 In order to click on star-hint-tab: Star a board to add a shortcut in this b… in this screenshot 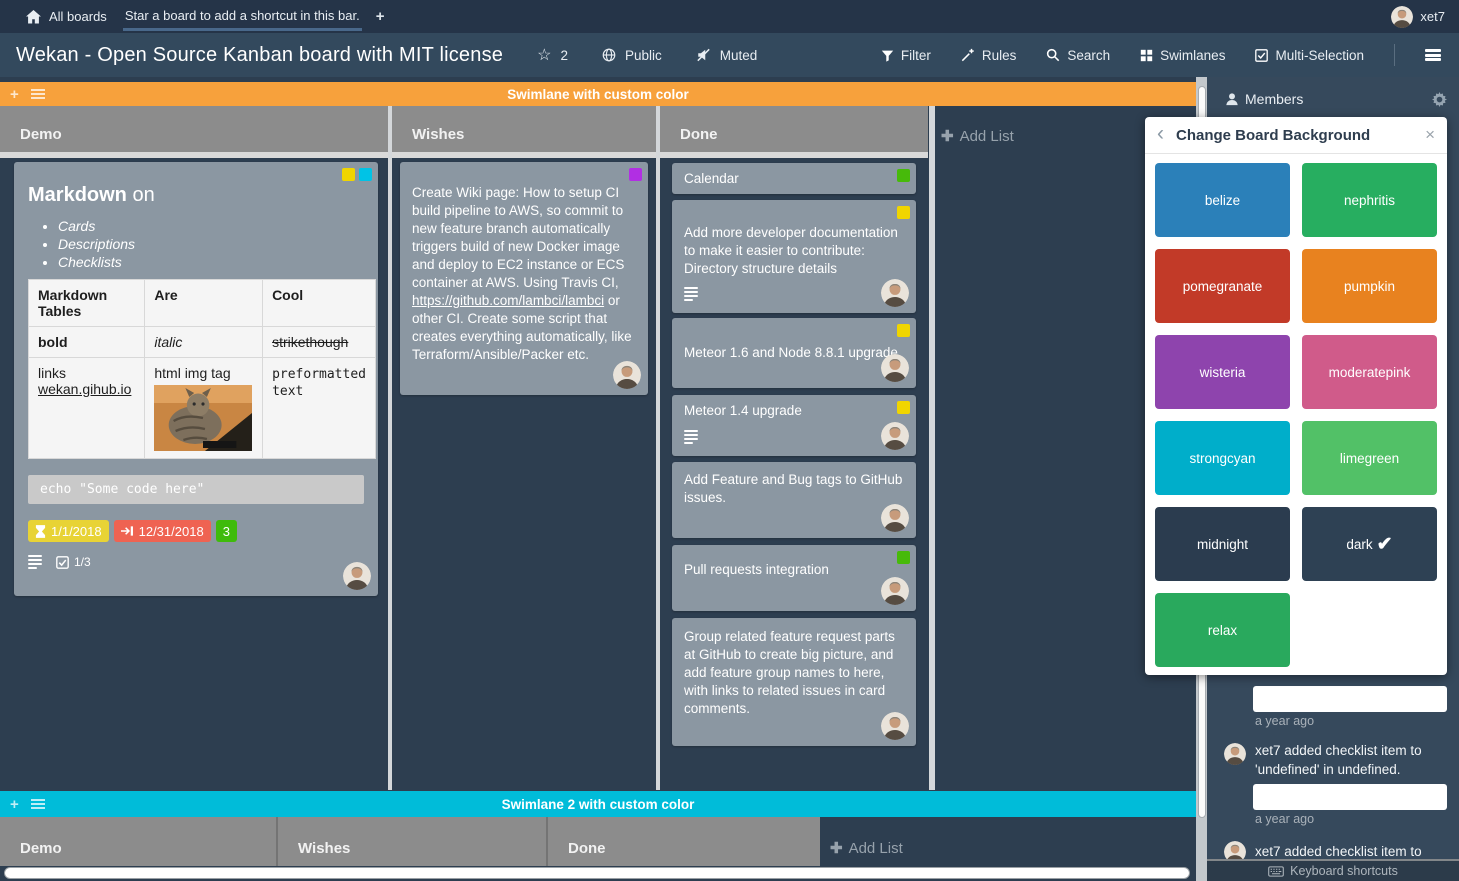, I will do `click(242, 16)`.